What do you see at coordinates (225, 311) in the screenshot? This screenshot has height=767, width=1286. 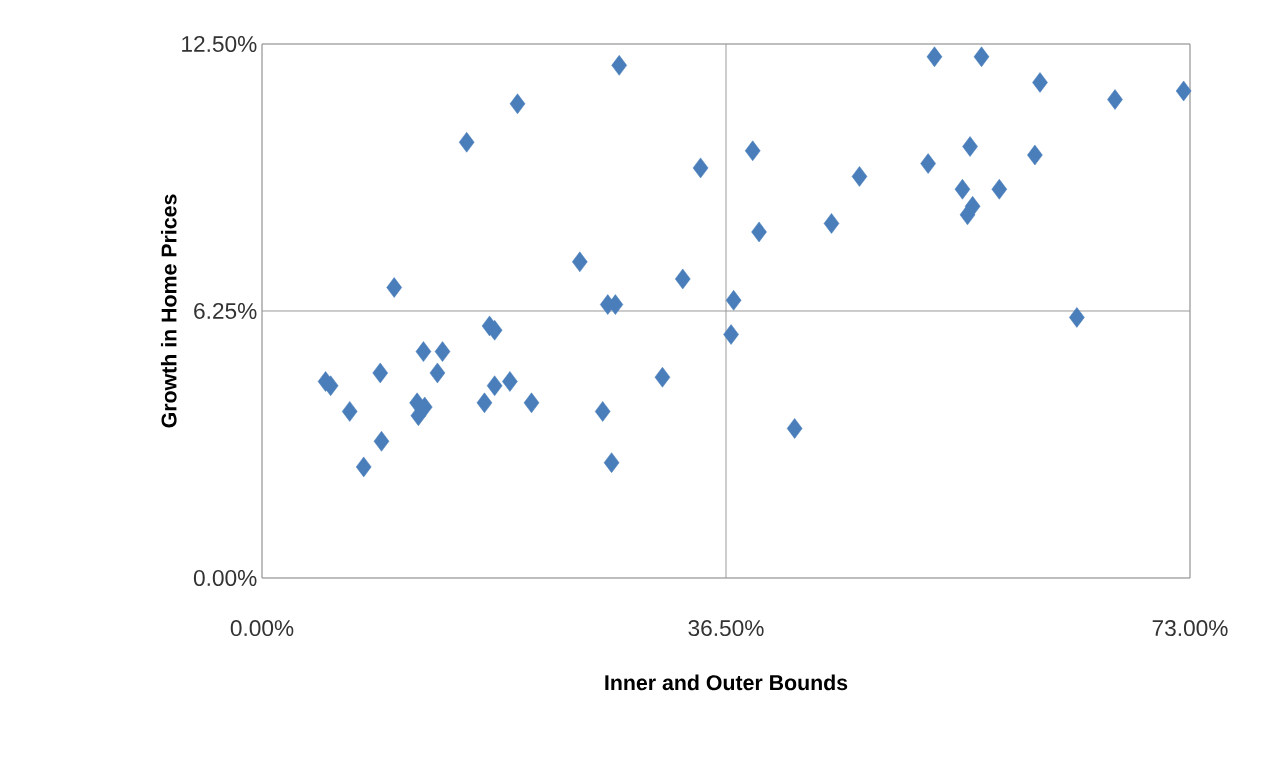 I see `y-tick-label: 6.25%` at bounding box center [225, 311].